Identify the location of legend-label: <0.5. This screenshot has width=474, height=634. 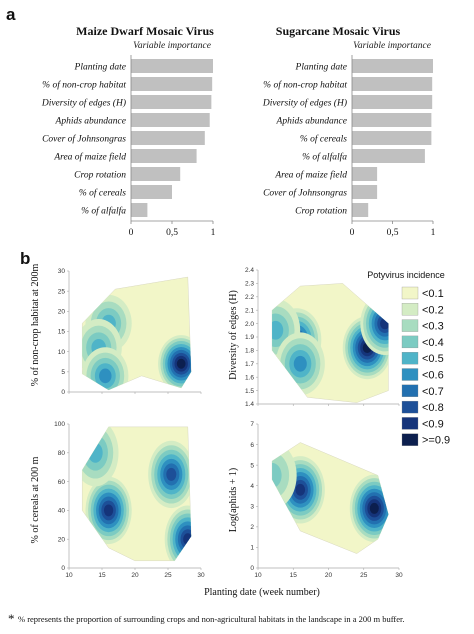
(433, 359).